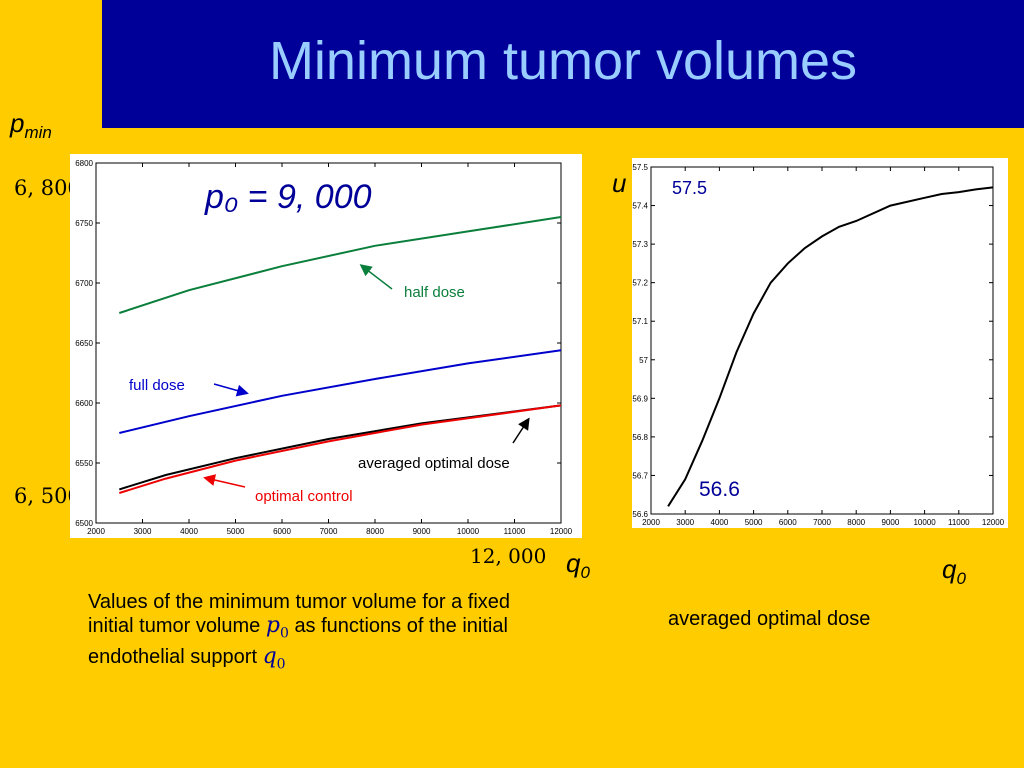  Describe the element at coordinates (959, 522) in the screenshot. I see `right-chart-x-tick-label: 11000` at that location.